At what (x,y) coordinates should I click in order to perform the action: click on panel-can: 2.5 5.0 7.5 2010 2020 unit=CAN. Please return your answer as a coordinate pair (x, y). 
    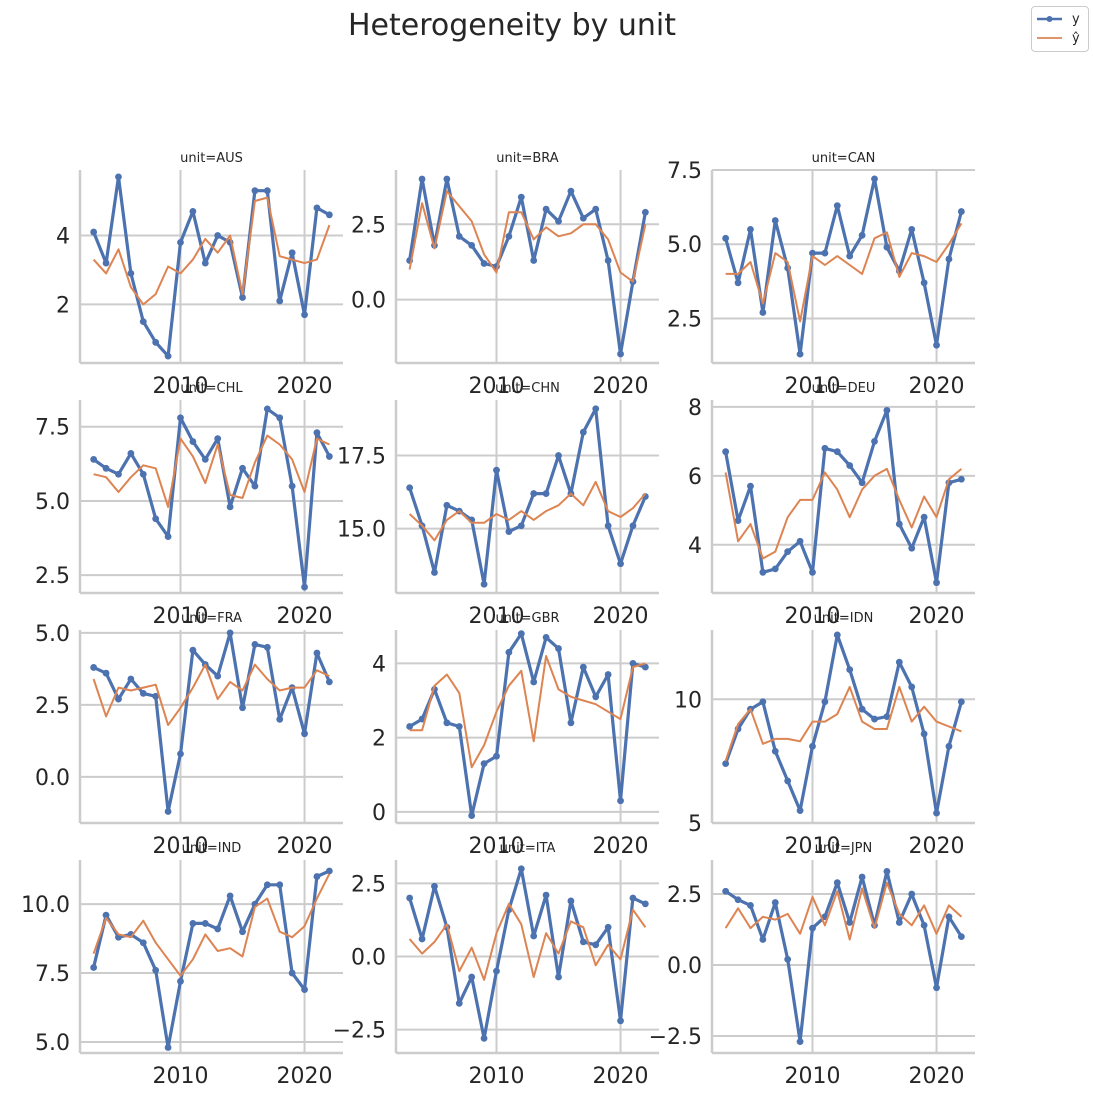
    Looking at the image, I should click on (821, 275).